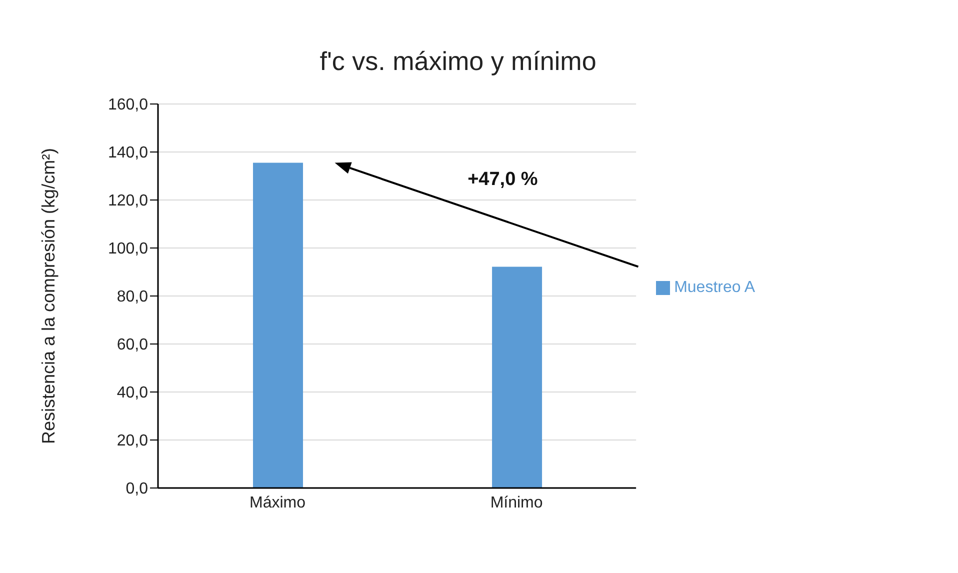 This screenshot has width=958, height=573. Describe the element at coordinates (714, 287) in the screenshot. I see `legend-label: Muestreo A` at that location.